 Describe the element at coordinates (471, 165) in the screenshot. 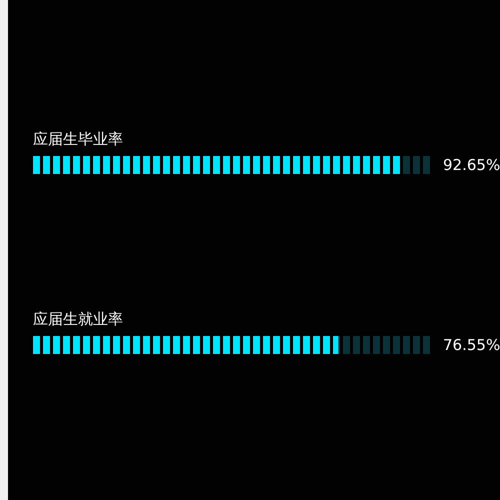

I see `data-label: 92.65%` at that location.